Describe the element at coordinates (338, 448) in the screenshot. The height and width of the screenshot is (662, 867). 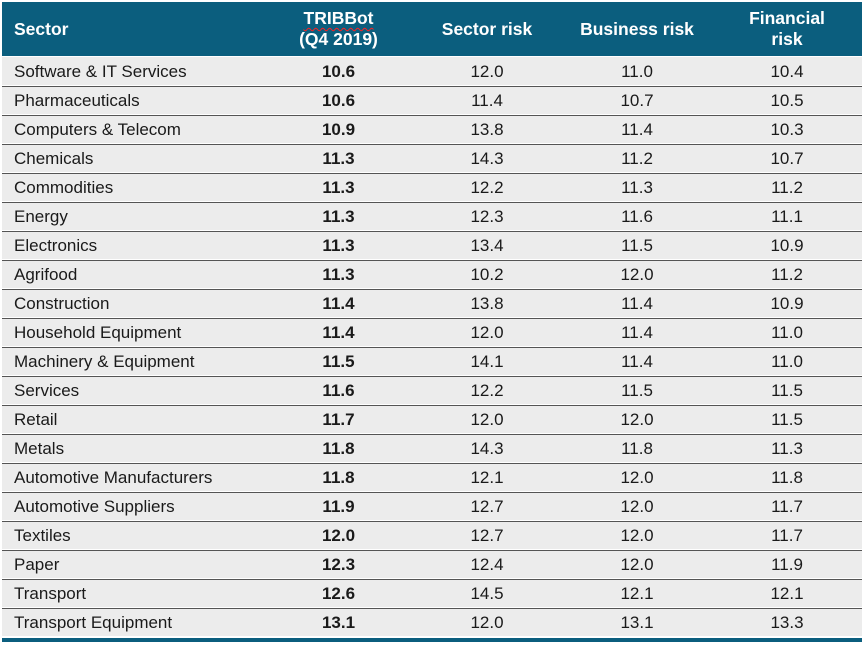
I see `cell-tribbot-score: 11.8` at that location.